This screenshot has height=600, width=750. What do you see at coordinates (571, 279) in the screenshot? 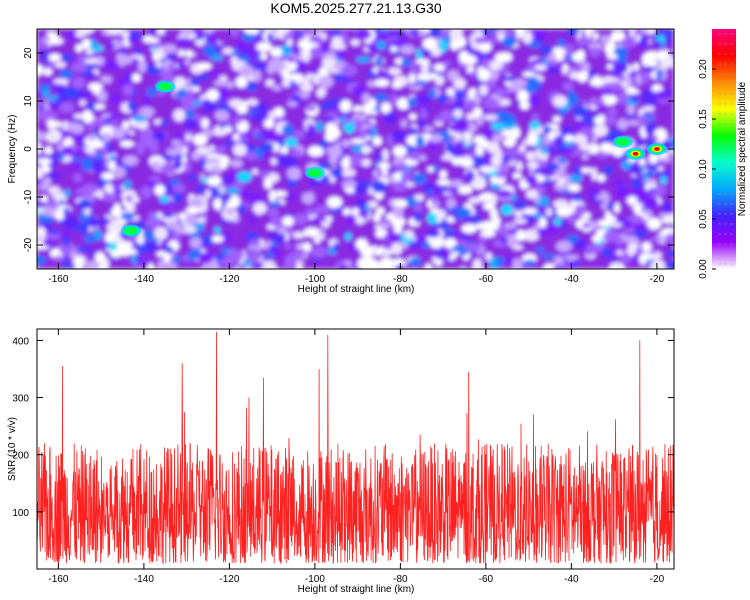
I see `x-tick-label: -40` at bounding box center [571, 279].